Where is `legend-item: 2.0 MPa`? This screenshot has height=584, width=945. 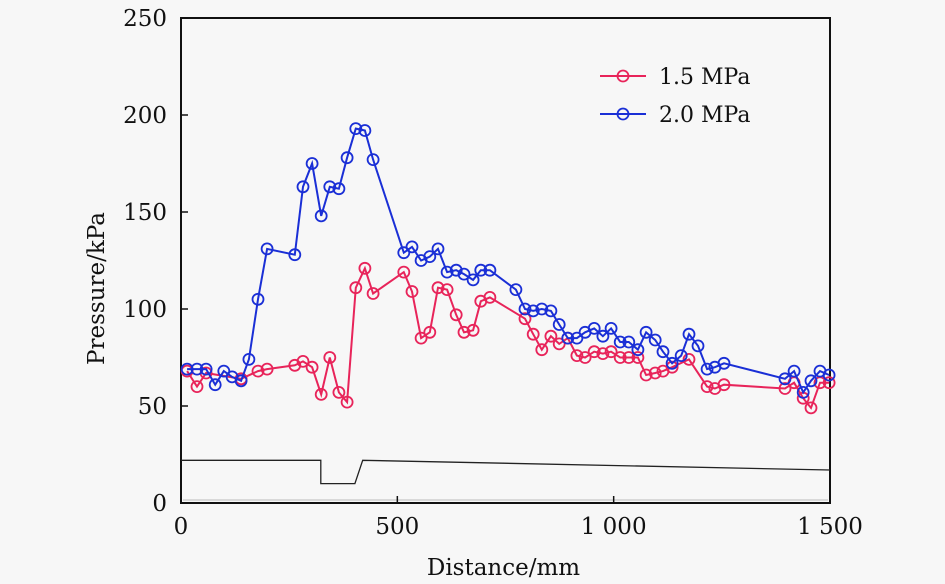 legend-item: 2.0 MPa is located at coordinates (675, 115).